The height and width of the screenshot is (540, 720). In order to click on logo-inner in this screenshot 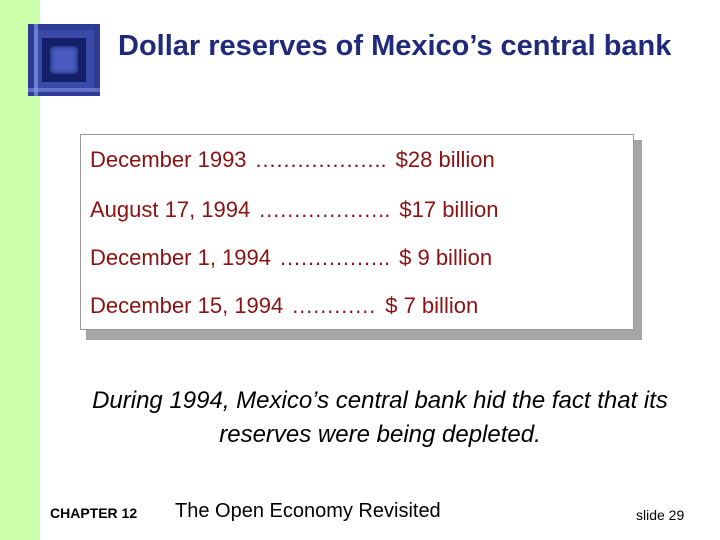, I will do `click(64, 60)`.